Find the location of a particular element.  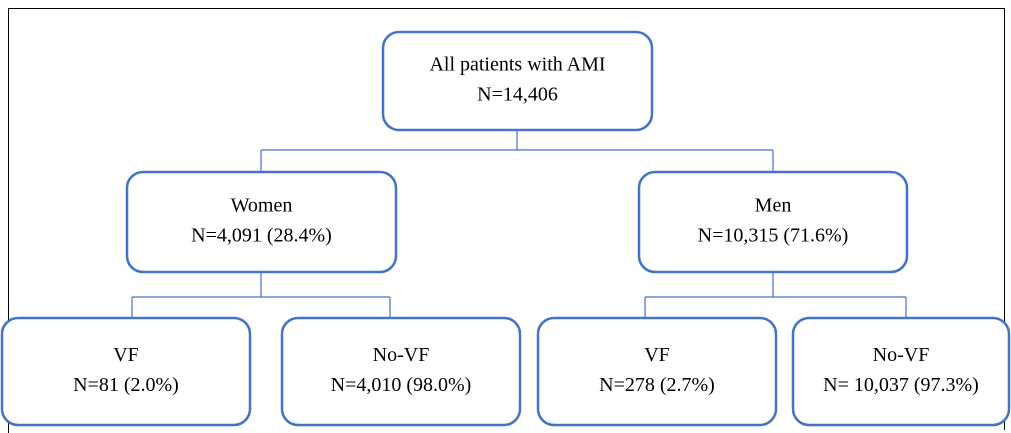

node-count: N= 10,037 (97.3%) is located at coordinates (901, 385).